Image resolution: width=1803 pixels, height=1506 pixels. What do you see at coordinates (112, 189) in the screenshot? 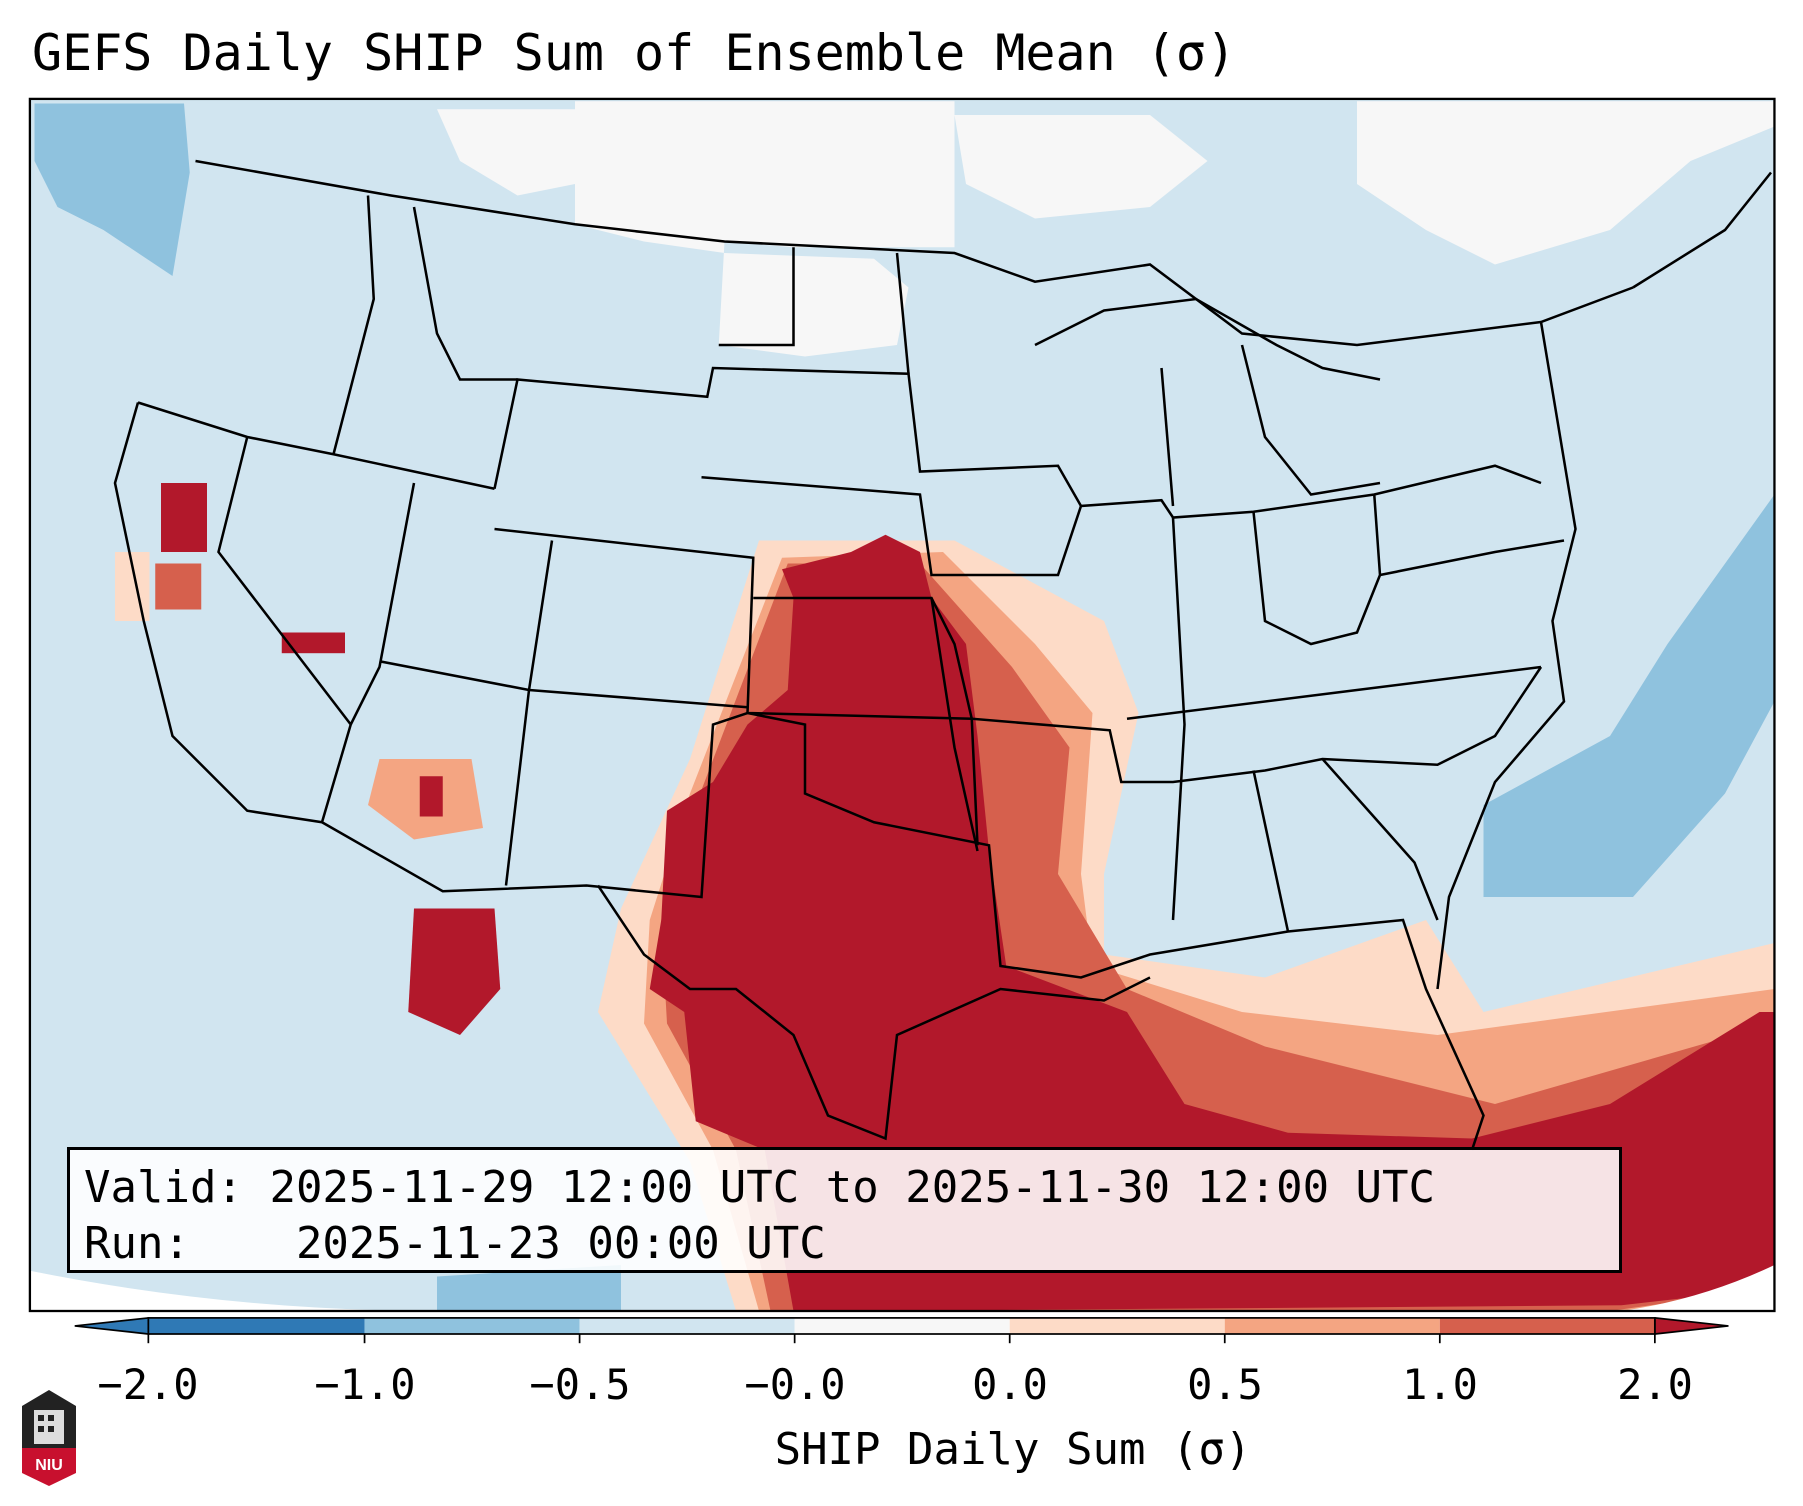
I see `negative-region-pacific` at bounding box center [112, 189].